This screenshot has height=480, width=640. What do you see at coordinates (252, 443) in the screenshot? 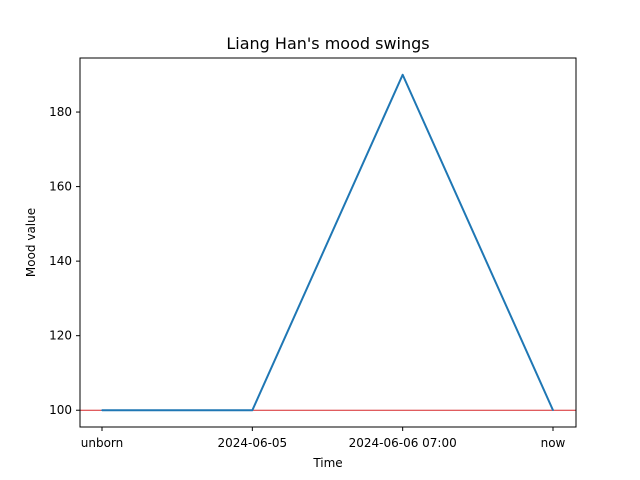
I see `x-tick-label: 2024-06-05` at bounding box center [252, 443].